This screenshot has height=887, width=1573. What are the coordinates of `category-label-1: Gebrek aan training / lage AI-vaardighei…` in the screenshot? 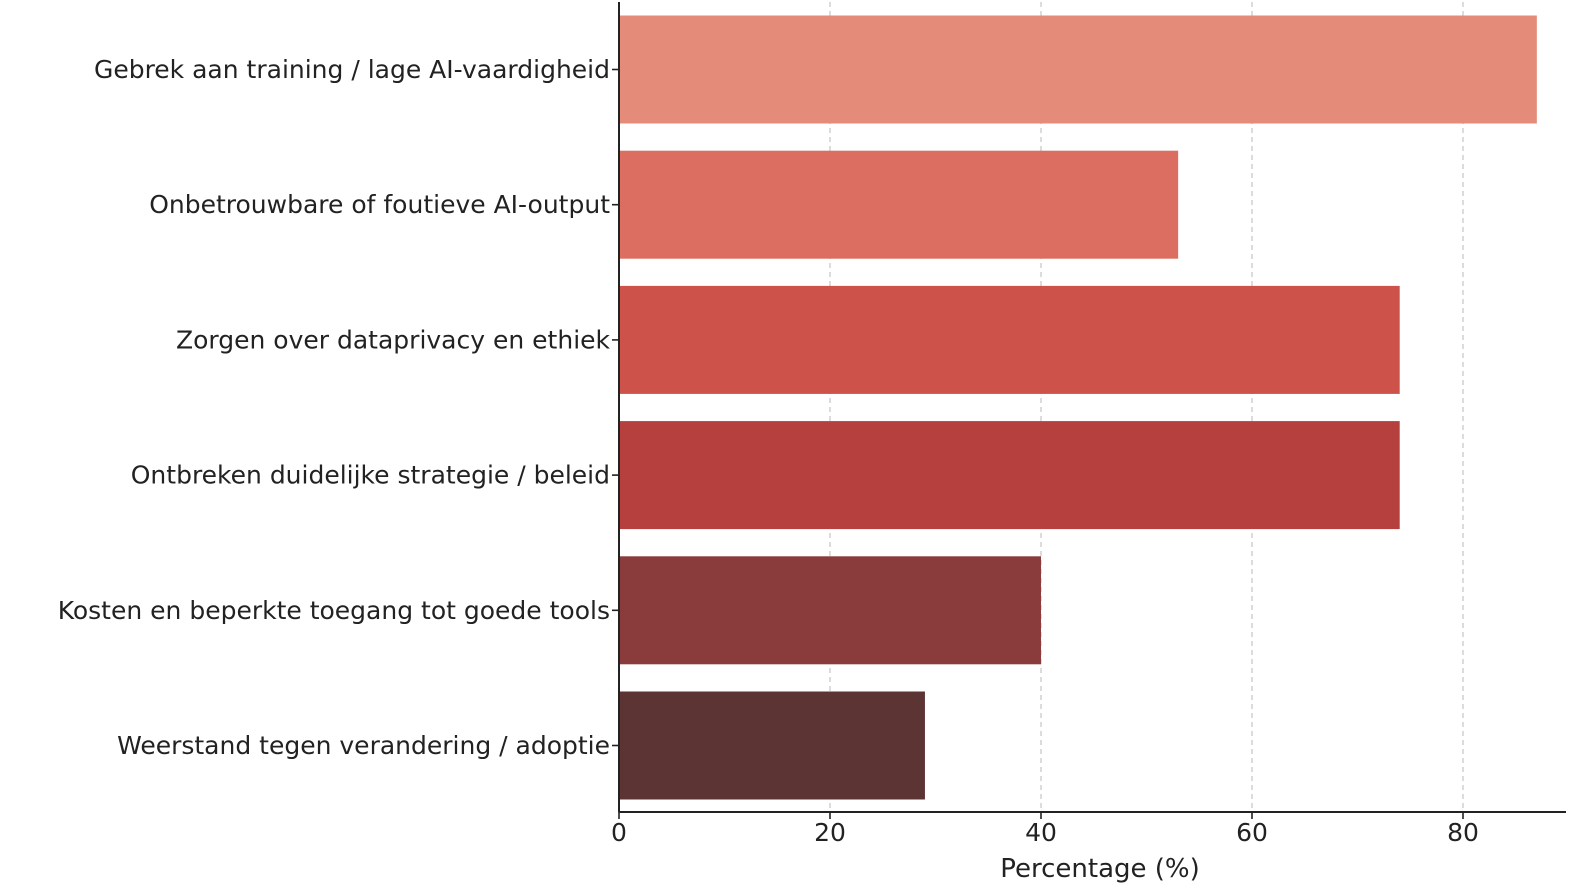 It's located at (352, 69).